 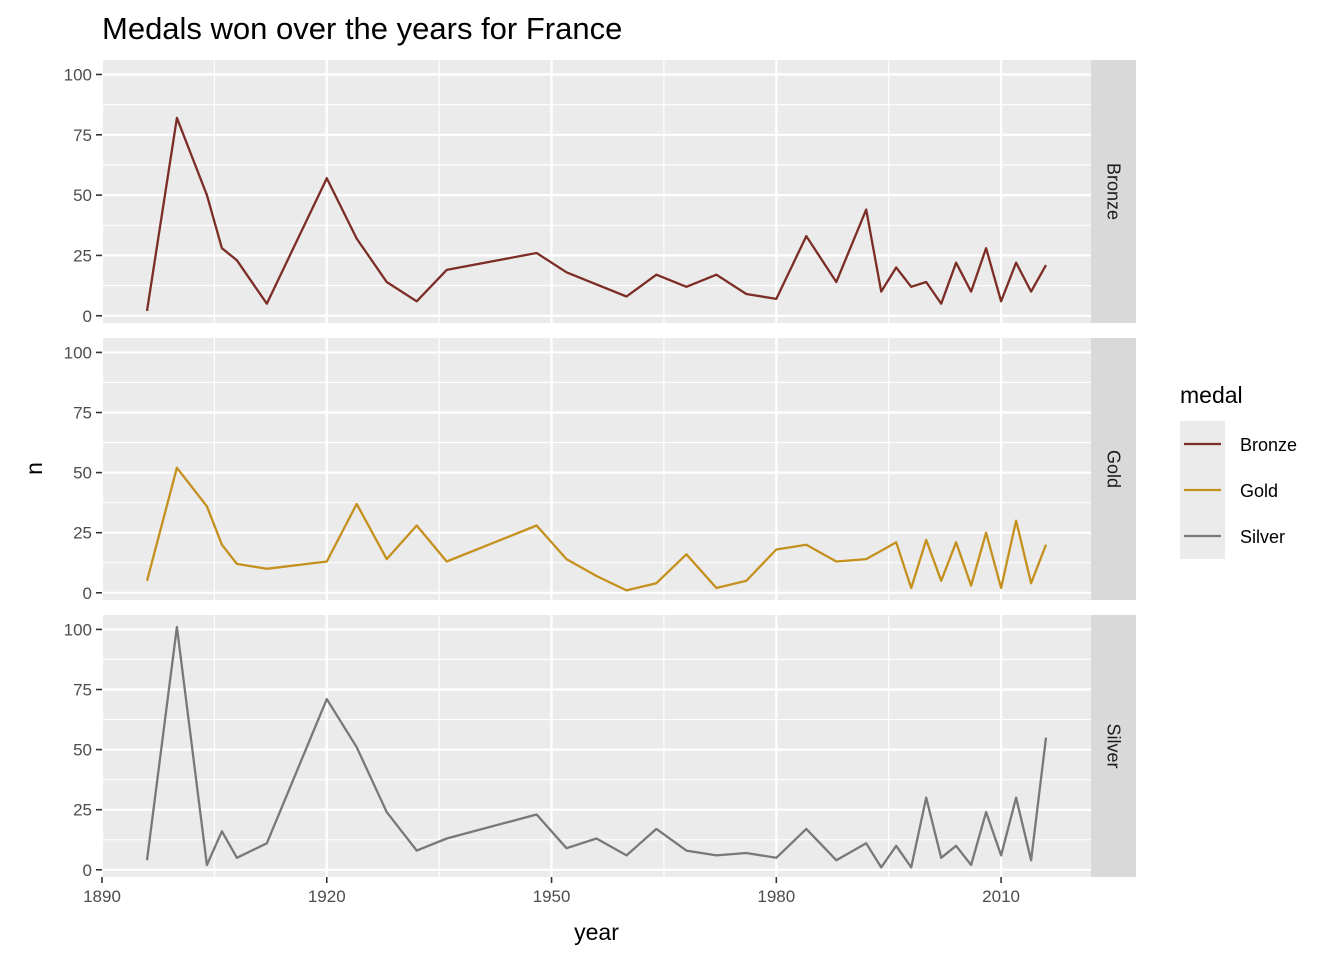 I want to click on y-axis-title: n, so click(x=34, y=468).